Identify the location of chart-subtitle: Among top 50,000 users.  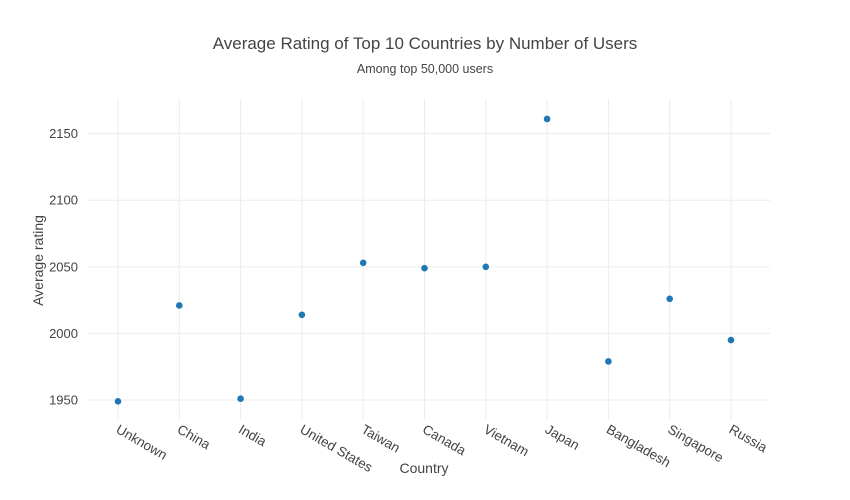
(425, 69).